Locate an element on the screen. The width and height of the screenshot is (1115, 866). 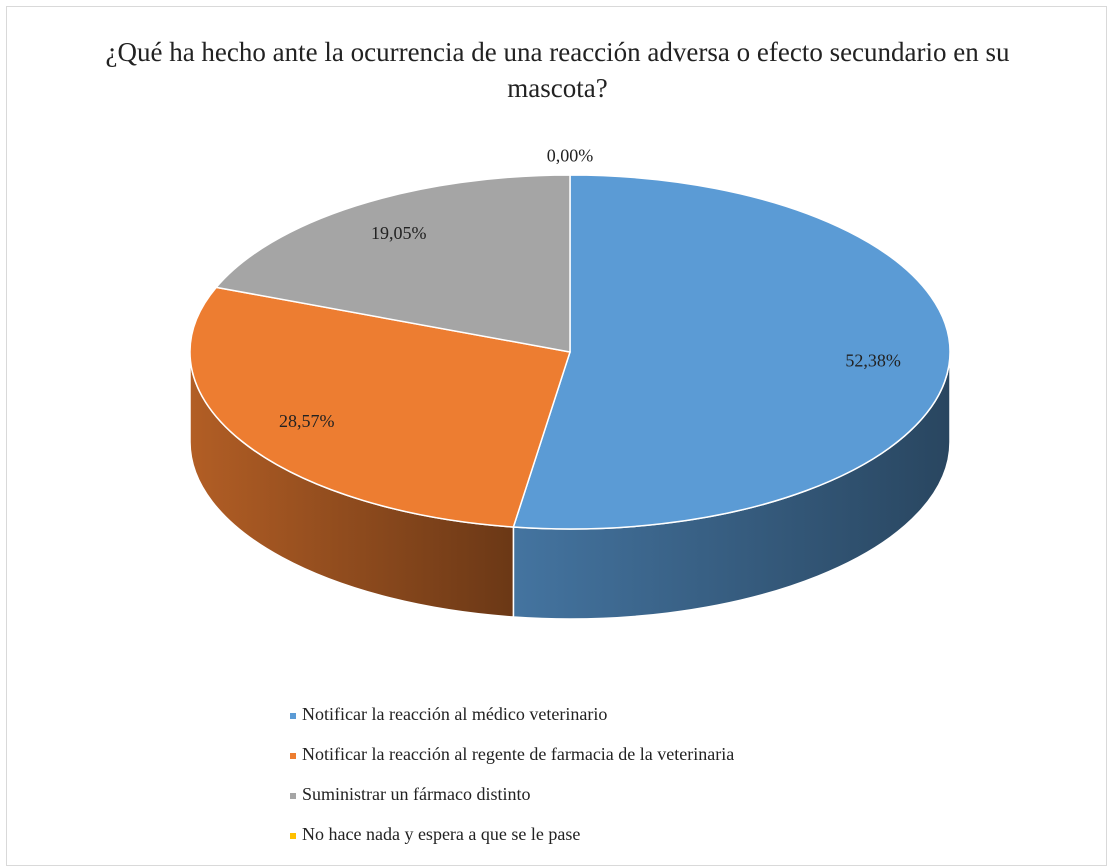
data-label: 0,00% is located at coordinates (570, 155).